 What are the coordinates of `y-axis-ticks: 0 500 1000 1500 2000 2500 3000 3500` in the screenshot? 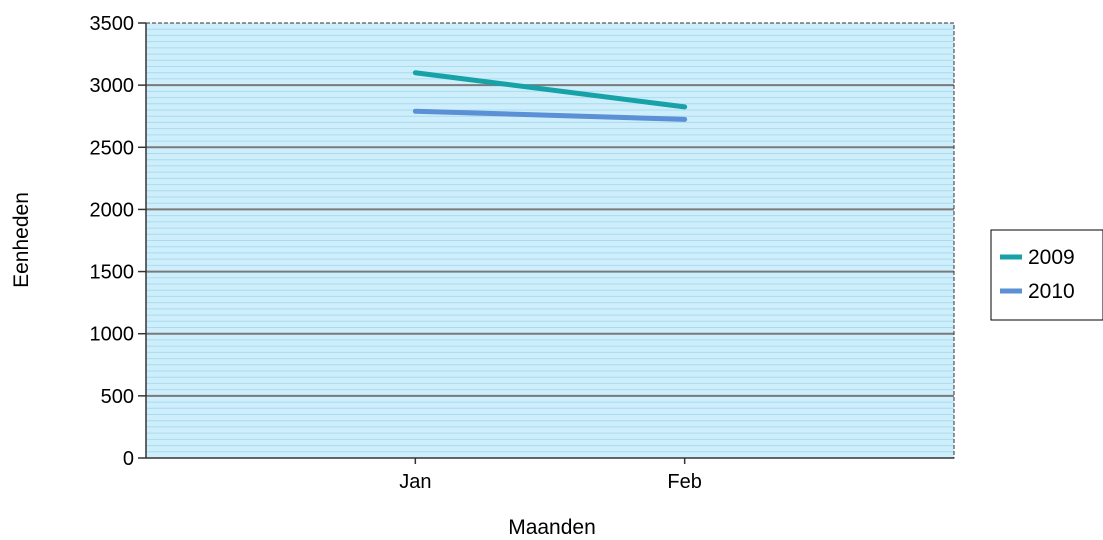 It's located at (118, 241).